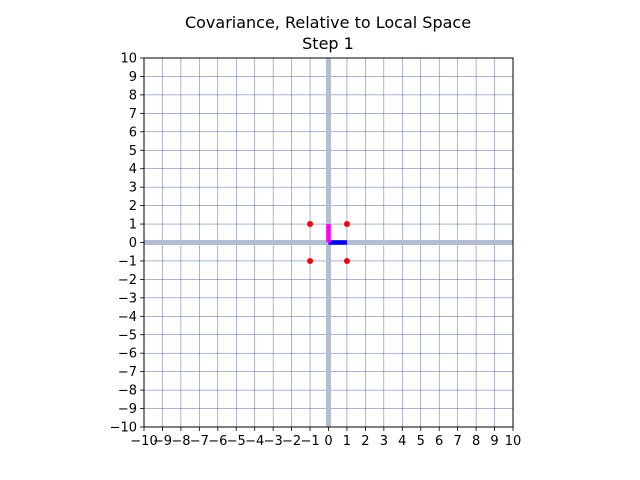 This screenshot has width=640, height=480. I want to click on y-tick-label-16: 6, so click(133, 132).